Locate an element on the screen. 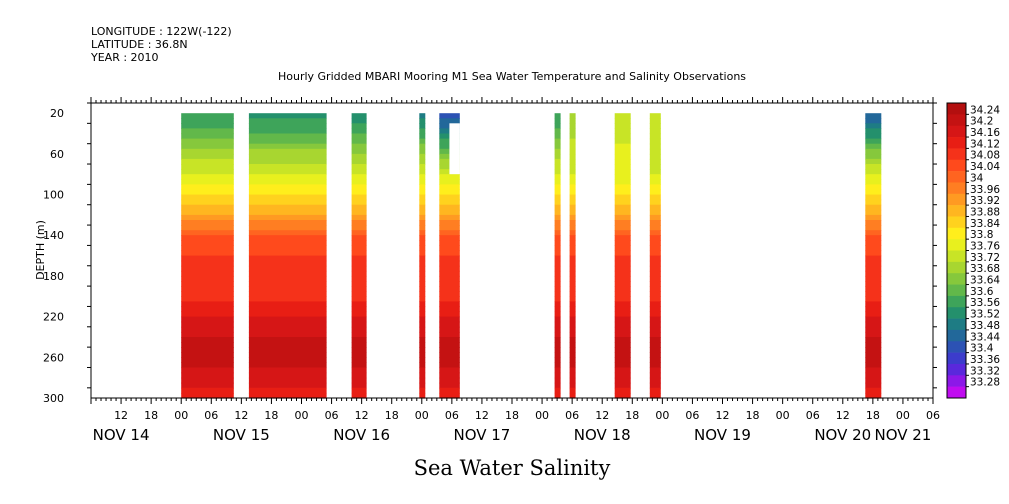 The image size is (1009, 504). colorbar-label: 34.04 is located at coordinates (985, 167).